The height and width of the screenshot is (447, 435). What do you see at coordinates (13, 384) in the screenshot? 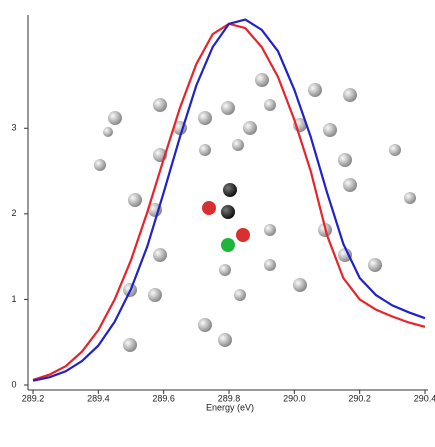
I see `y-tick-label: 0` at bounding box center [13, 384].